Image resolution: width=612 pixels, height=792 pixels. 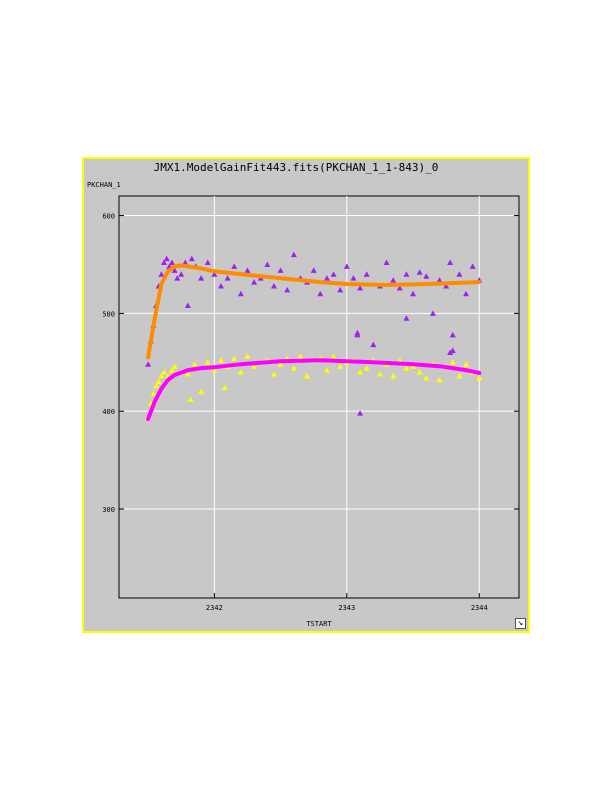 What do you see at coordinates (346, 608) in the screenshot?
I see `x-tick-label: 2343` at bounding box center [346, 608].